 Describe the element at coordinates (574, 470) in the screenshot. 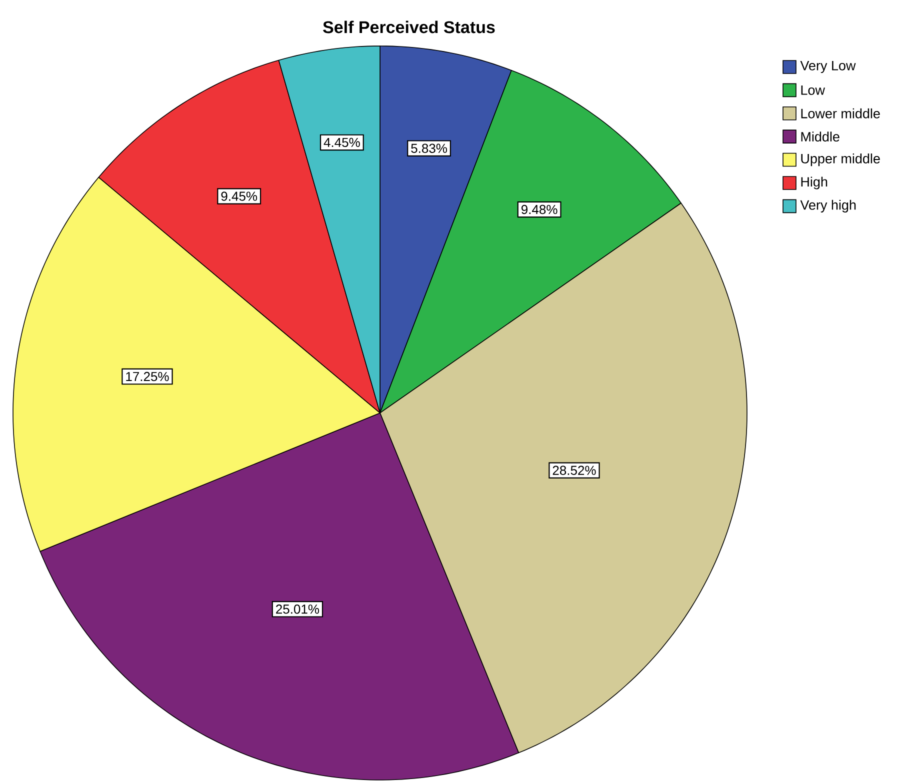

I see `data-label: 28.52%` at that location.